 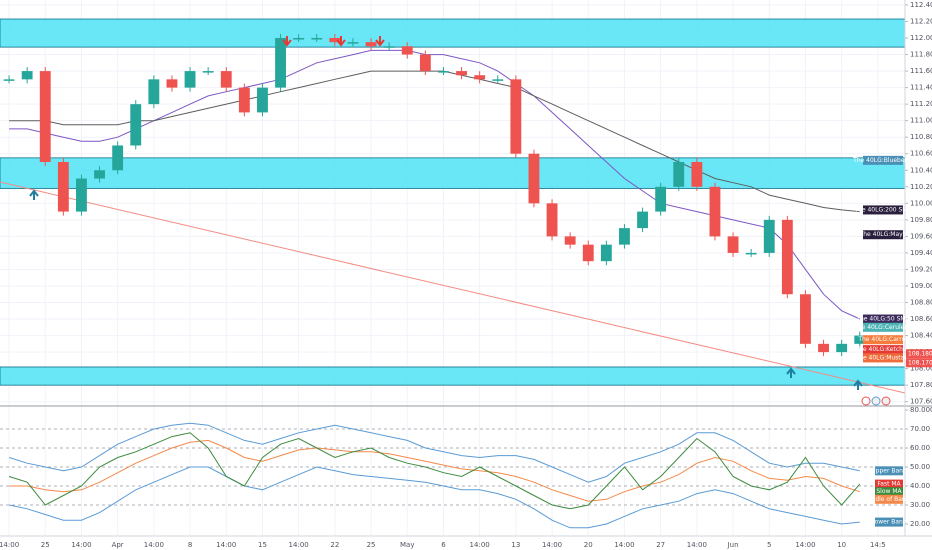 I want to click on tag-label: The 40LG:Mayo, so click(x=883, y=234).